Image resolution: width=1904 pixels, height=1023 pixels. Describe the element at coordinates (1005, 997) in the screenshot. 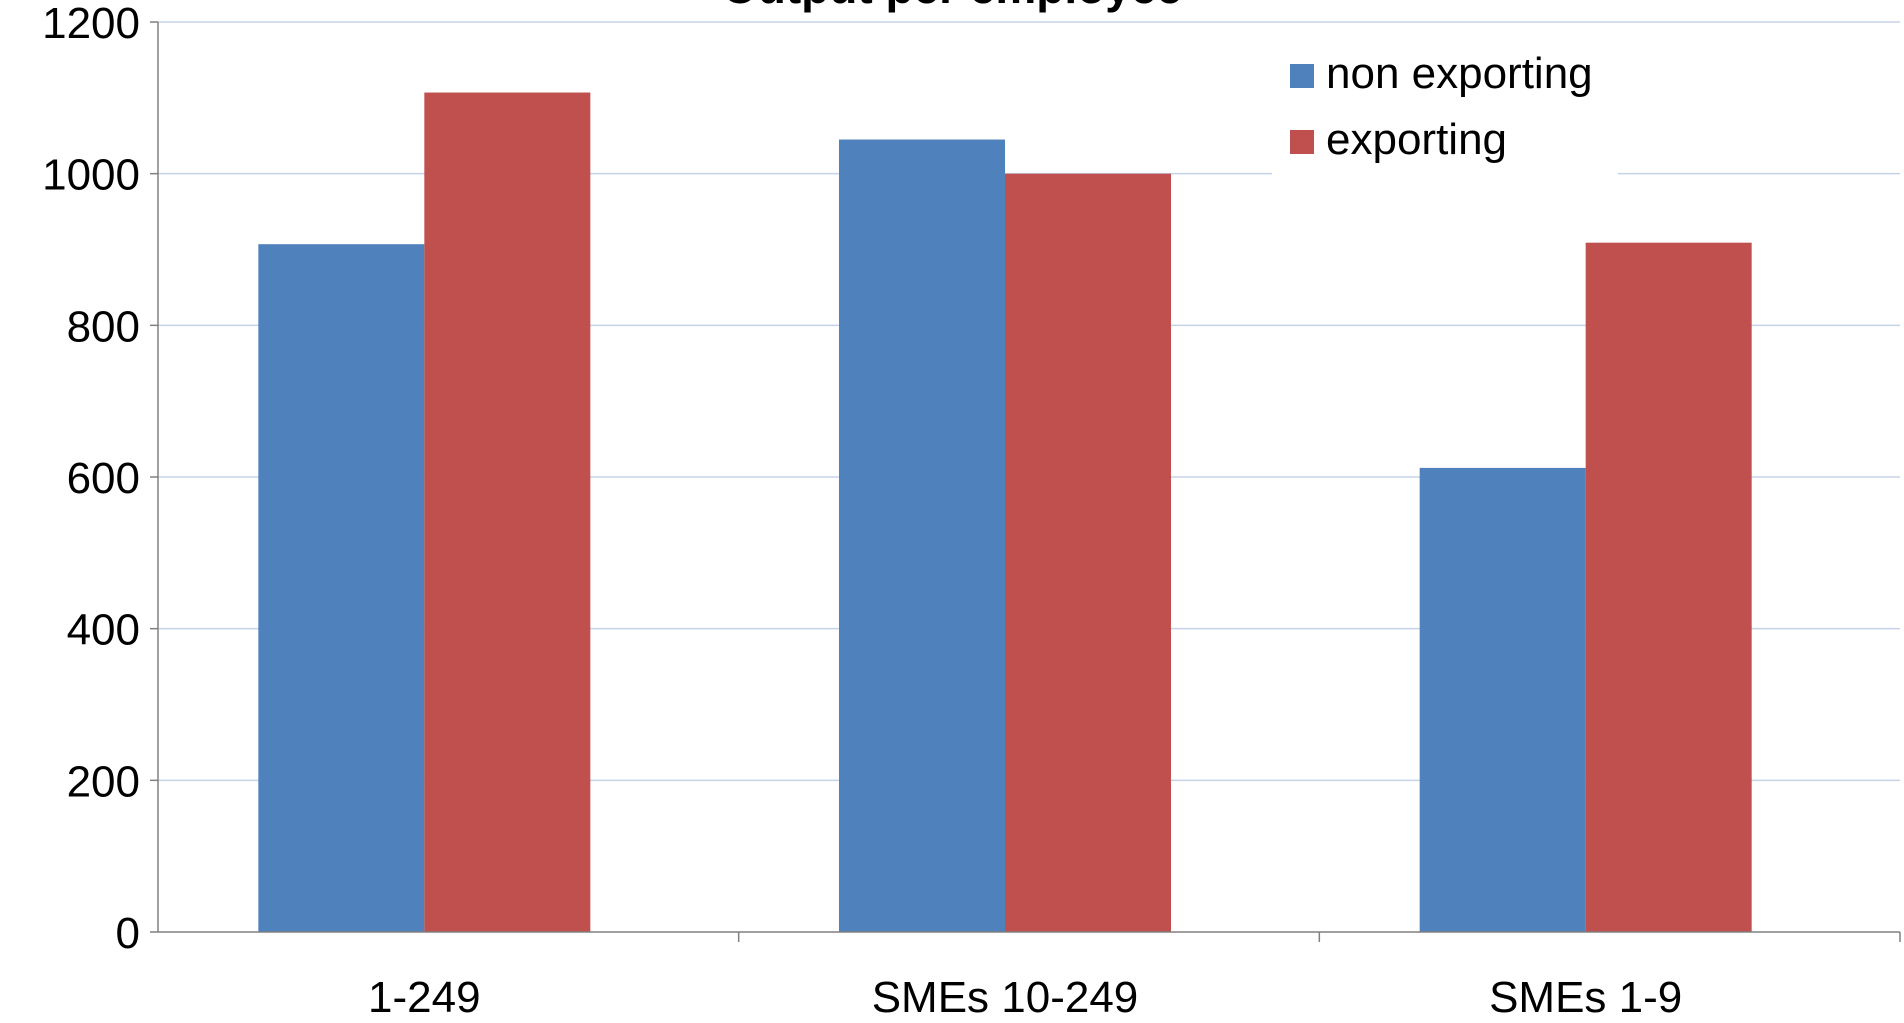

I see `x-tick-label: SMEs 10-249` at that location.